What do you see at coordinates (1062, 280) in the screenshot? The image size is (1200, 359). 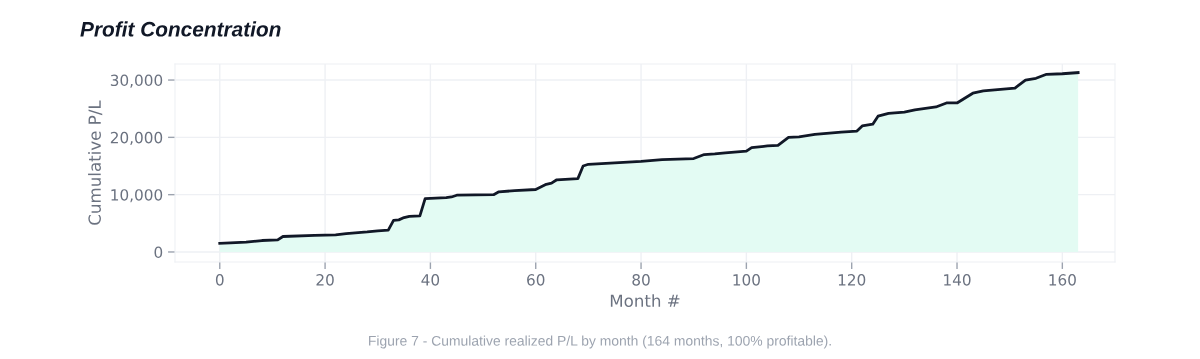 I see `x-tick-label: 160` at bounding box center [1062, 280].